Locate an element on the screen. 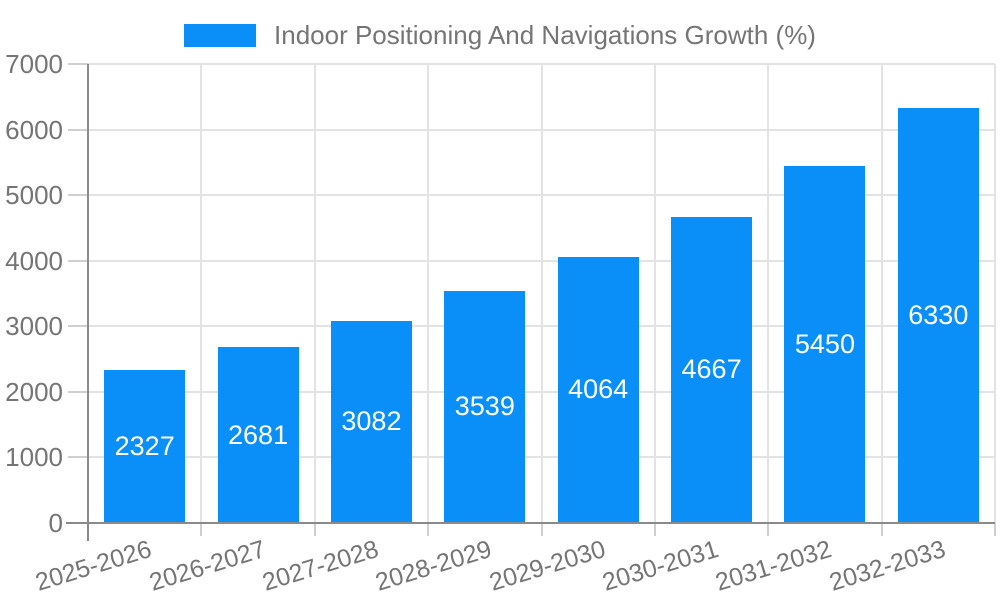 The image size is (1000, 600). y-tick-label: 7000 is located at coordinates (34, 64).